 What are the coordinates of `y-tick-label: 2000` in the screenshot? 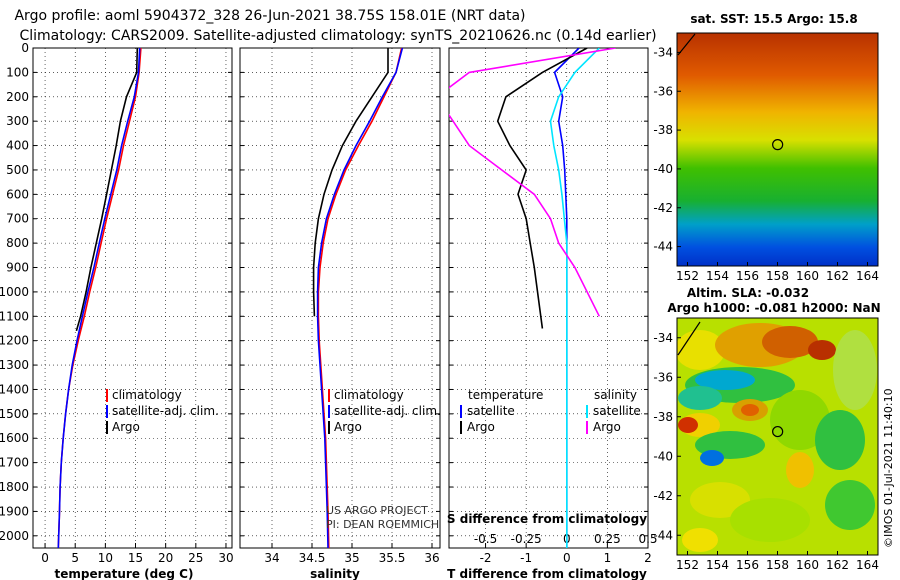 It's located at (14, 536).